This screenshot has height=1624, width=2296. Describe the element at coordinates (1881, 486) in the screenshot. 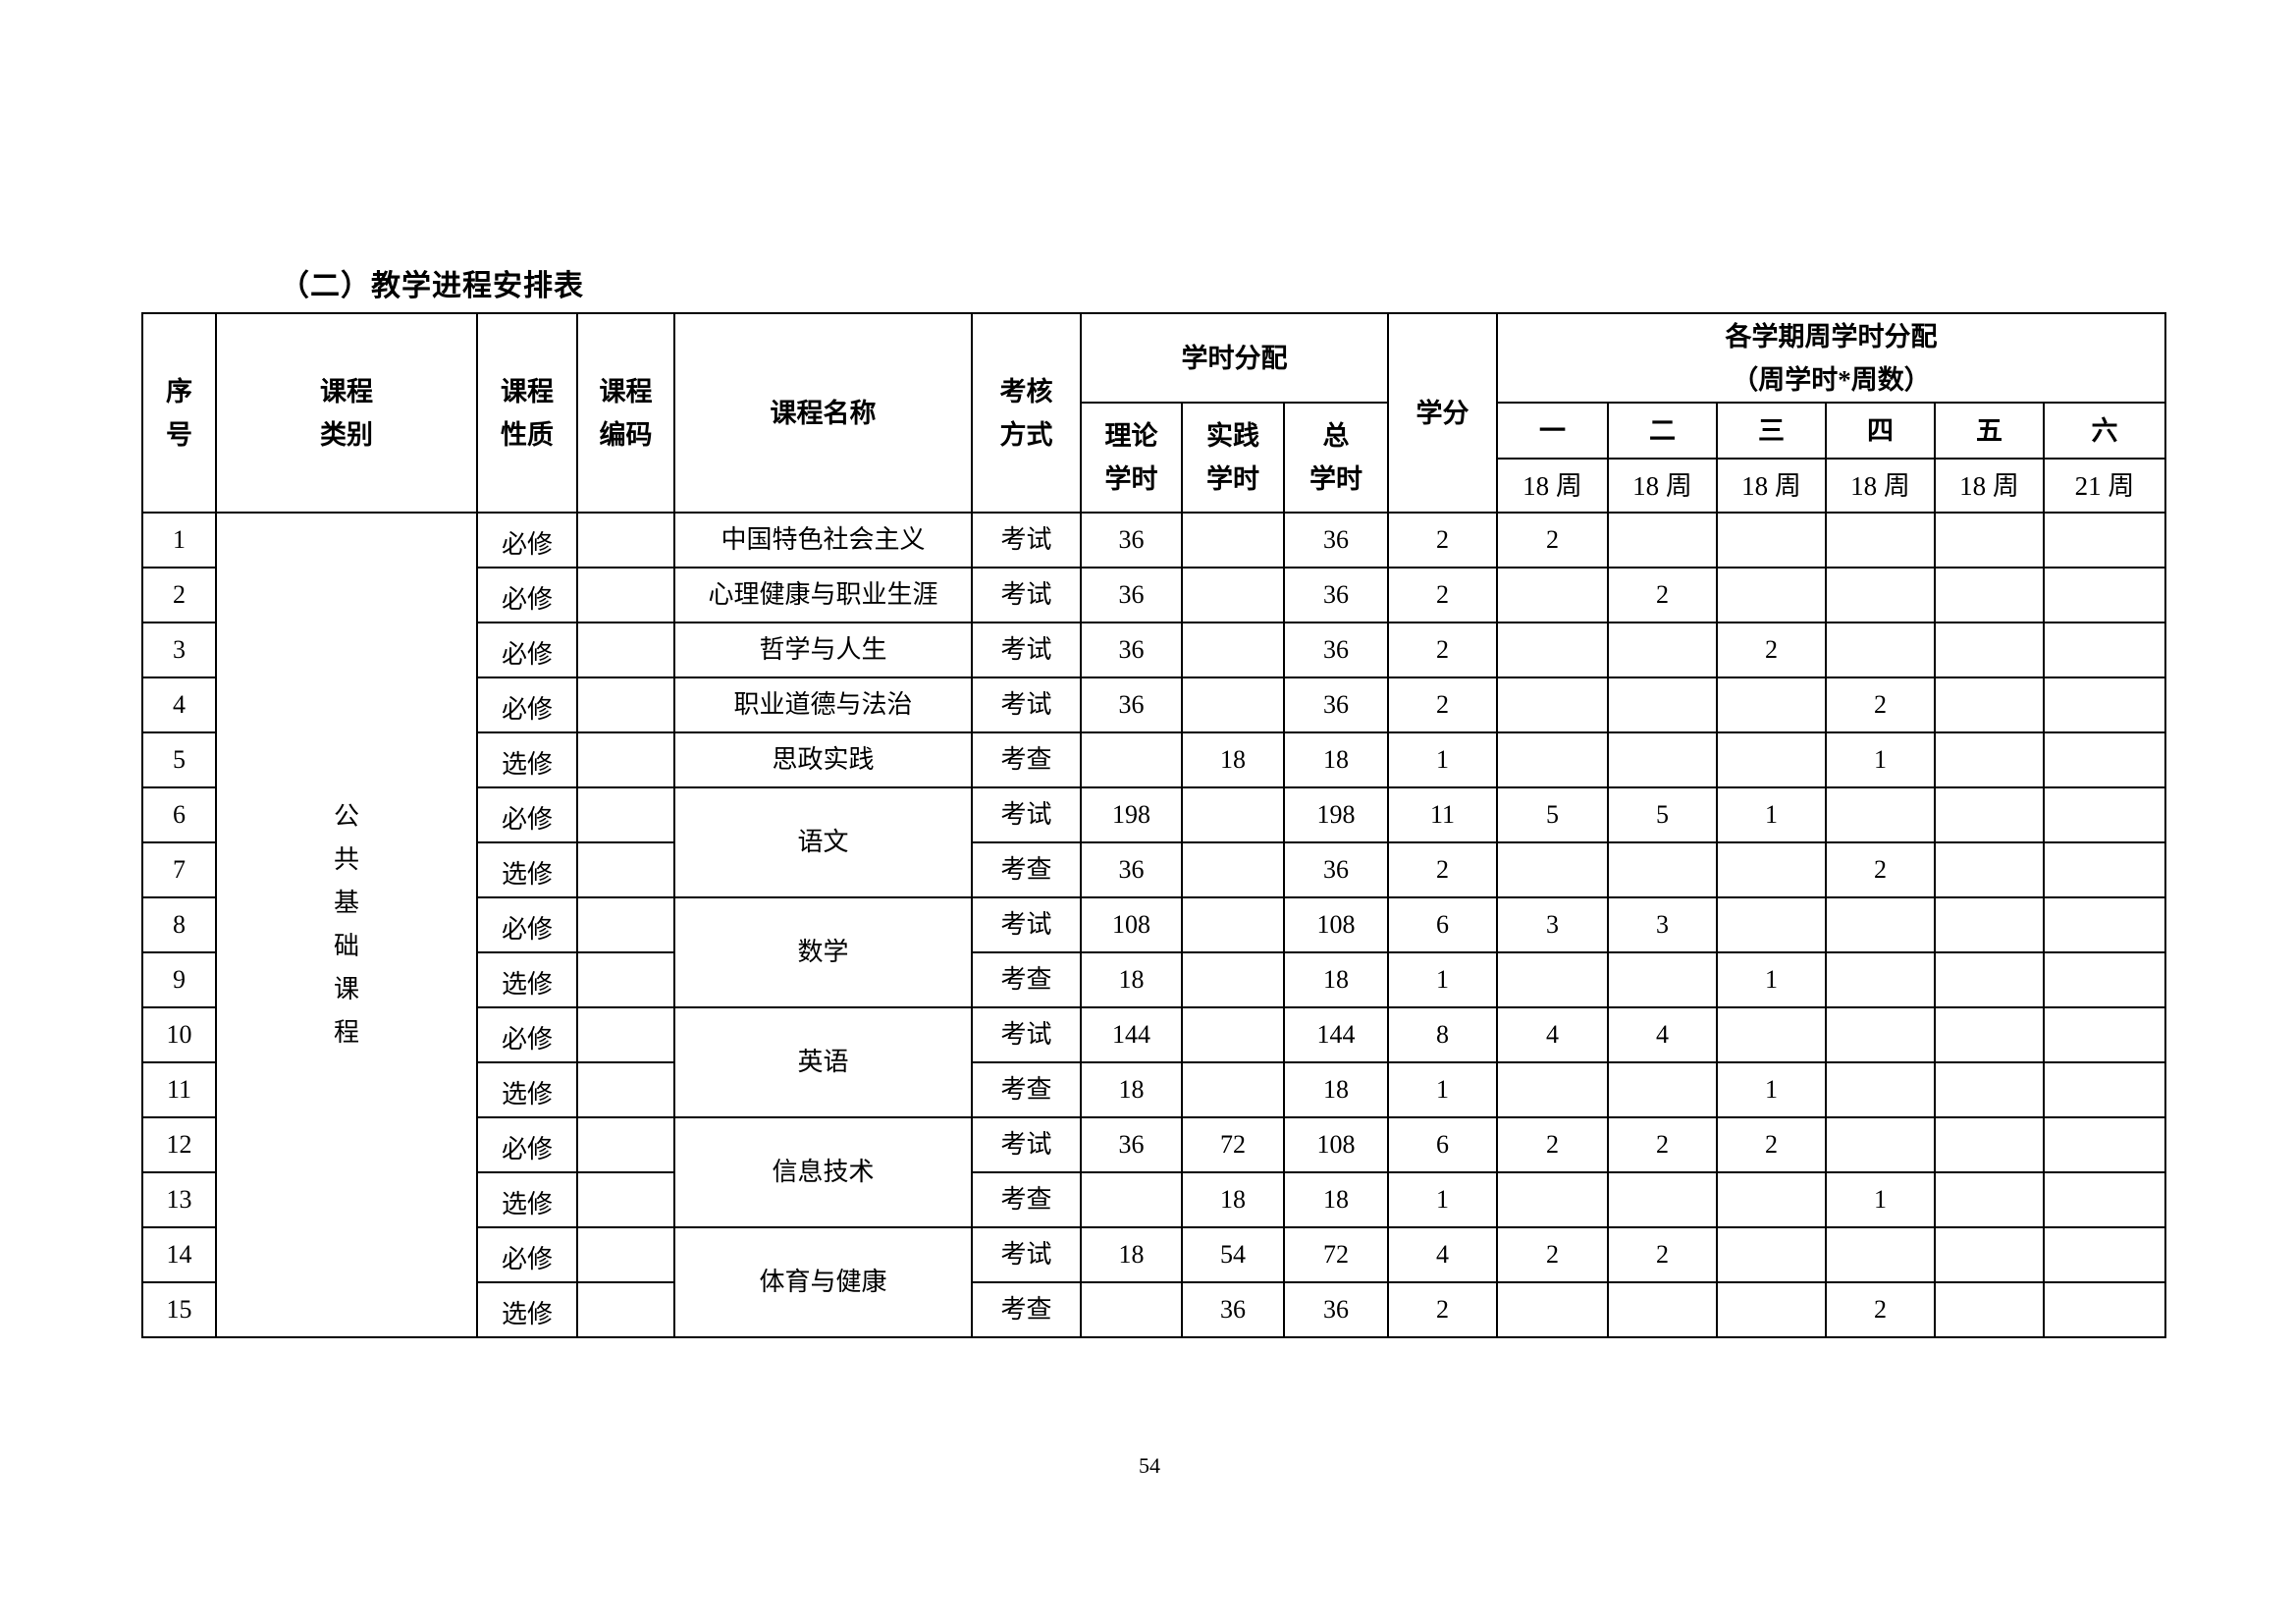

I see `header-weeks-4: 18 周` at that location.